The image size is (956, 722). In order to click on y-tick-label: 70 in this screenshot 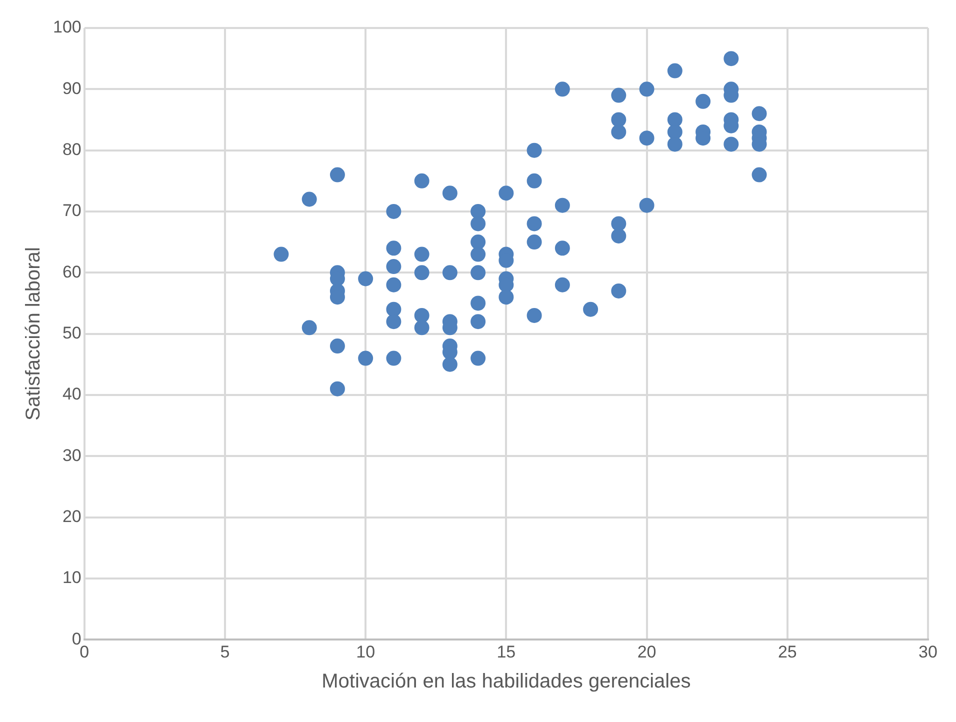, I will do `click(72, 210)`.